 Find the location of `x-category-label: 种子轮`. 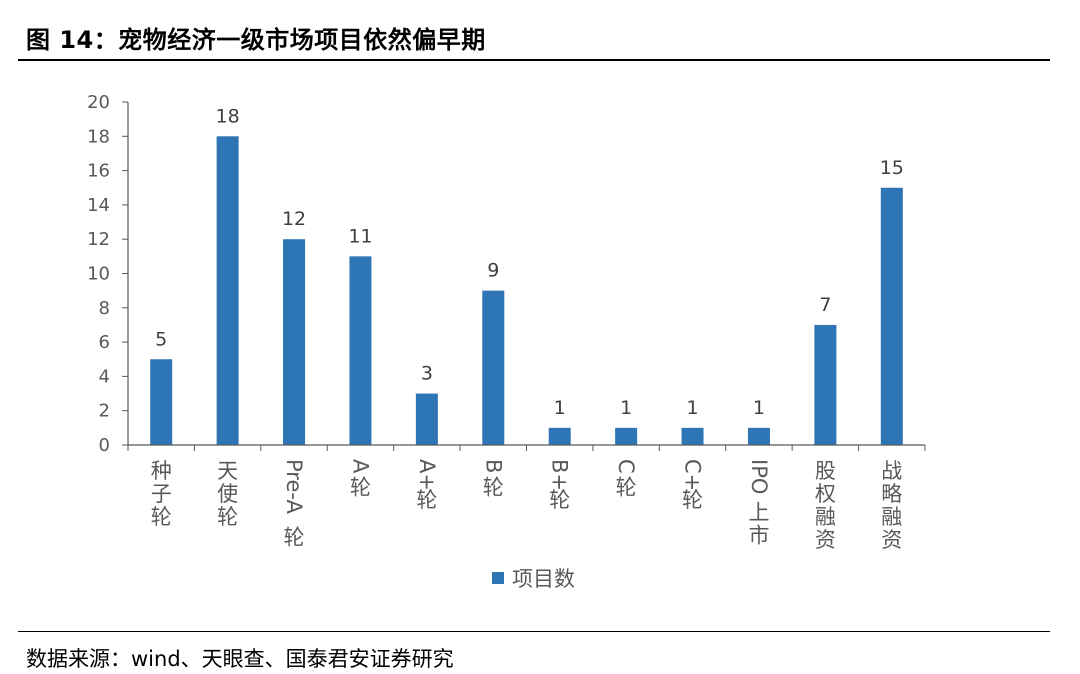

x-category-label: 种子轮 is located at coordinates (161, 494).